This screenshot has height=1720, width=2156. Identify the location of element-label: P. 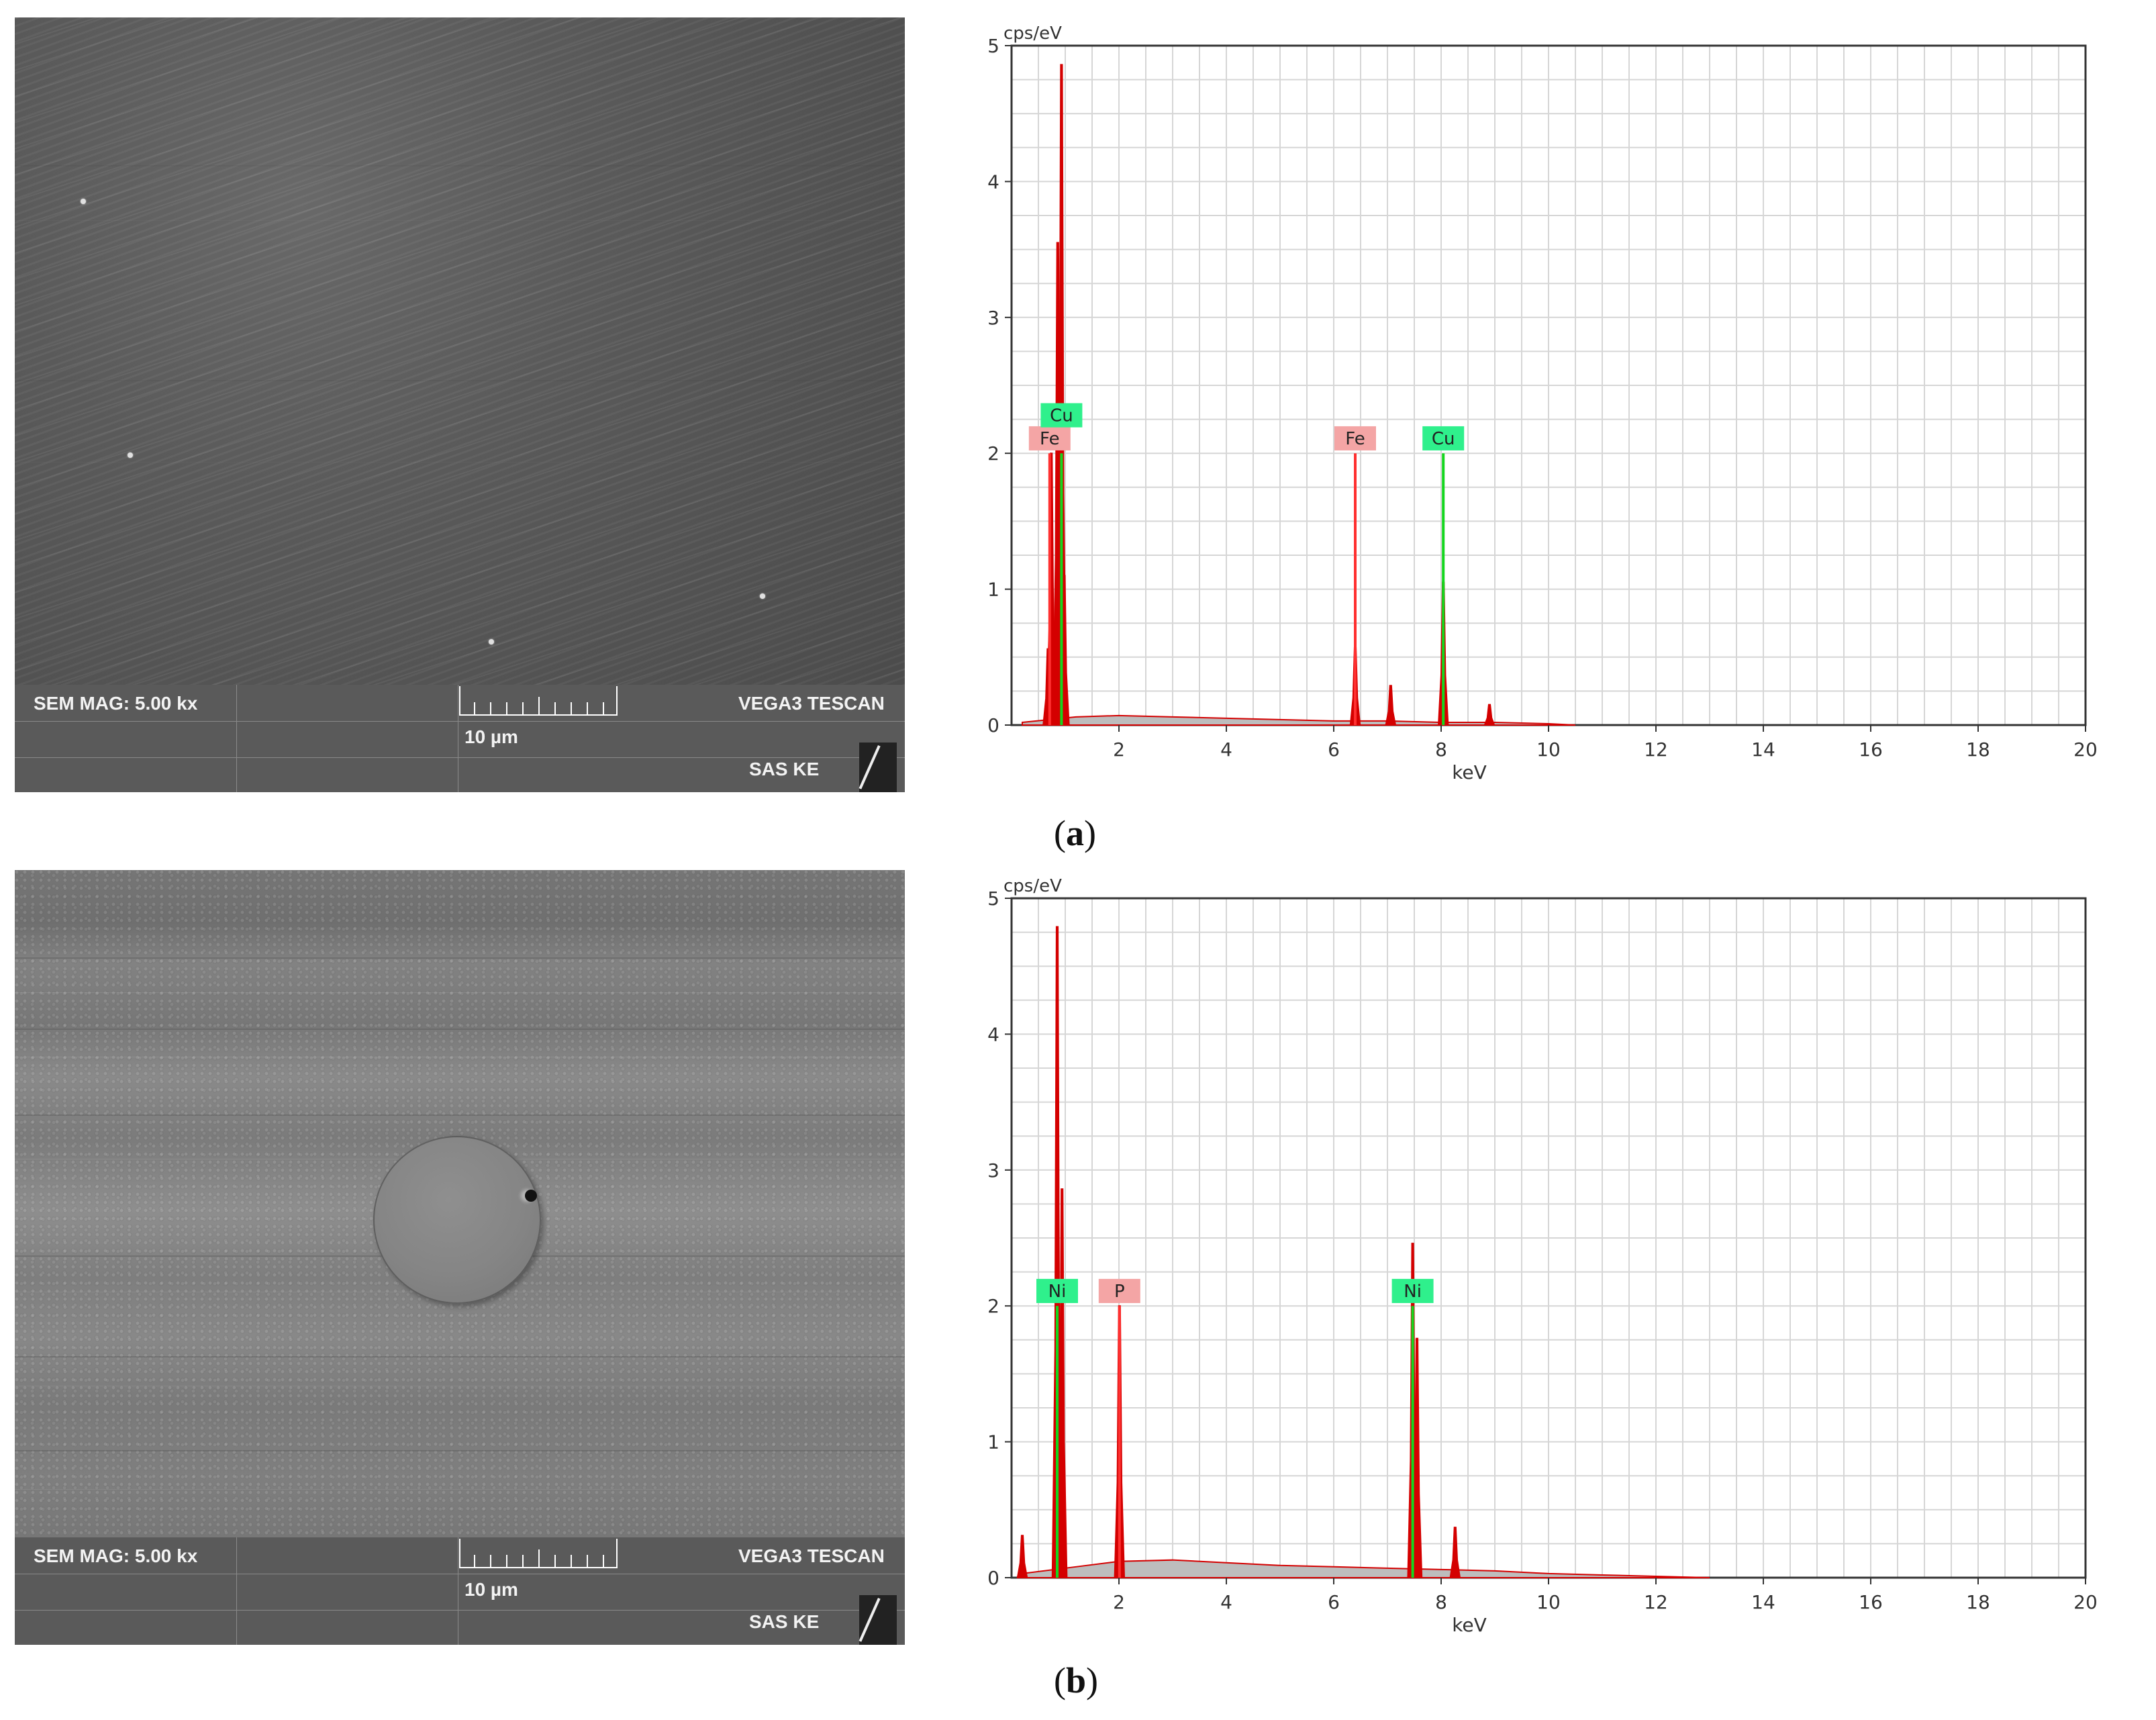
(1120, 1292).